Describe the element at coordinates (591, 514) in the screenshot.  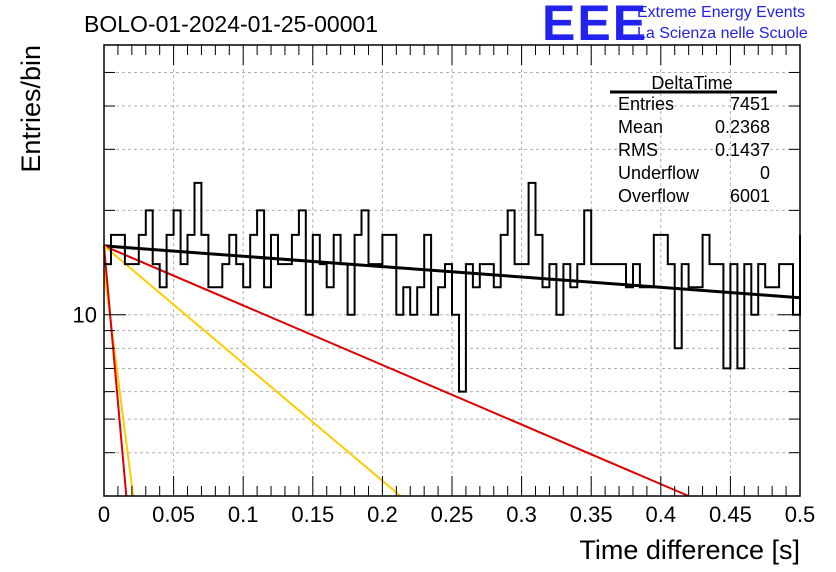
I see `x-tick-label: 0.35` at that location.